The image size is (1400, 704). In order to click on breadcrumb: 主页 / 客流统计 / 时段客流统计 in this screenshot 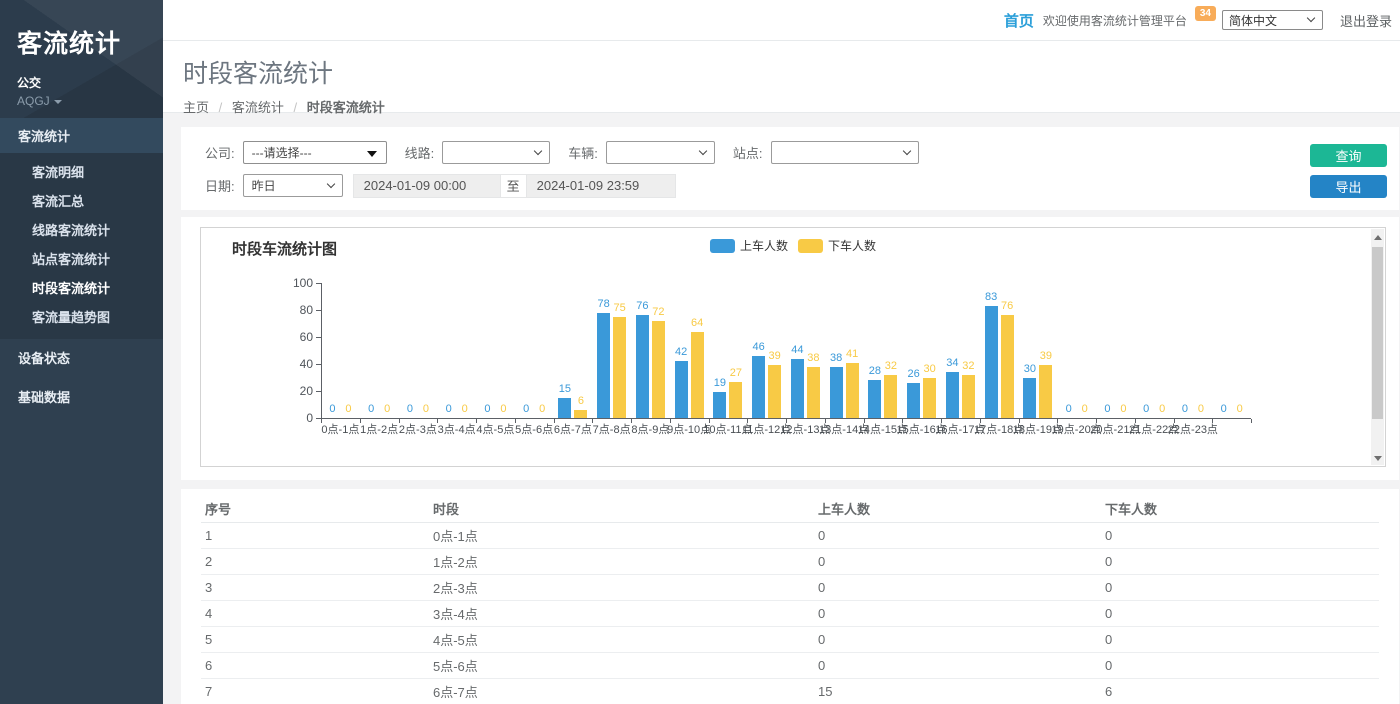, I will do `click(791, 106)`.